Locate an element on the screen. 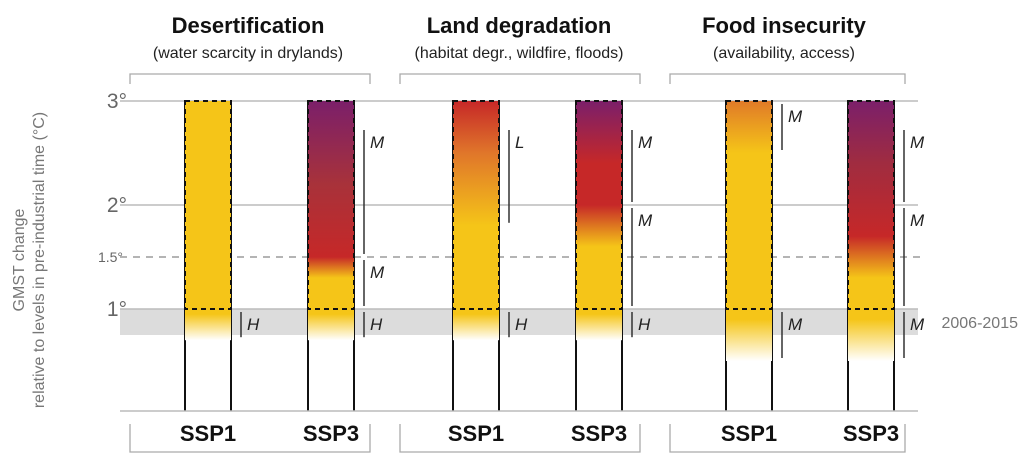 This screenshot has width=1024, height=466. panel-title: Food insecurity is located at coordinates (784, 25).